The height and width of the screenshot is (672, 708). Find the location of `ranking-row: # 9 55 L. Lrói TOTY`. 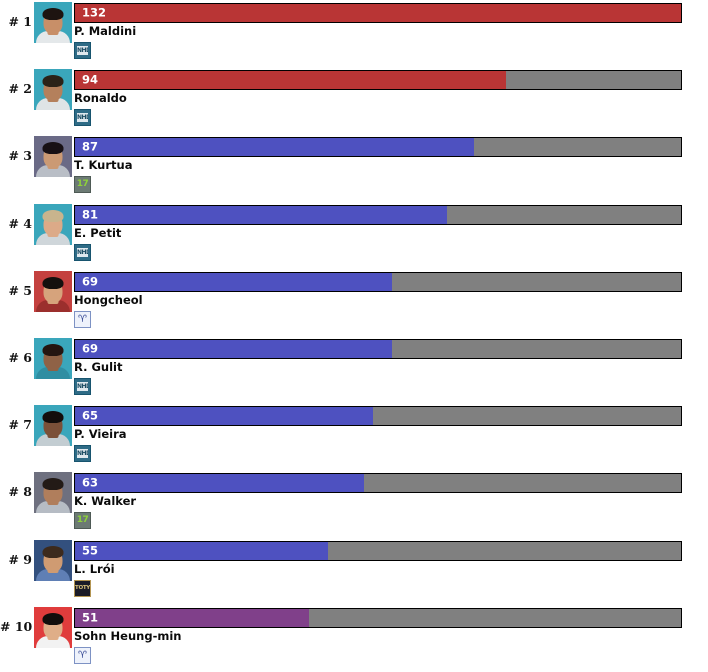

ranking-row: # 9 55 L. Lrói TOTY is located at coordinates (354, 571).